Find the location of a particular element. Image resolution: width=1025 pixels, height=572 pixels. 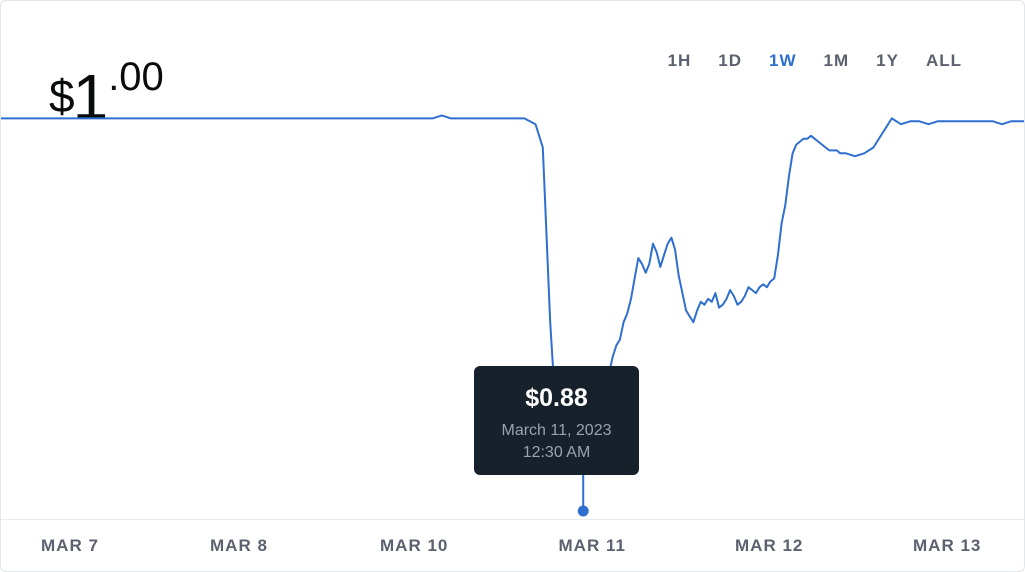

tooltip-time: 12:30 AM is located at coordinates (556, 452).